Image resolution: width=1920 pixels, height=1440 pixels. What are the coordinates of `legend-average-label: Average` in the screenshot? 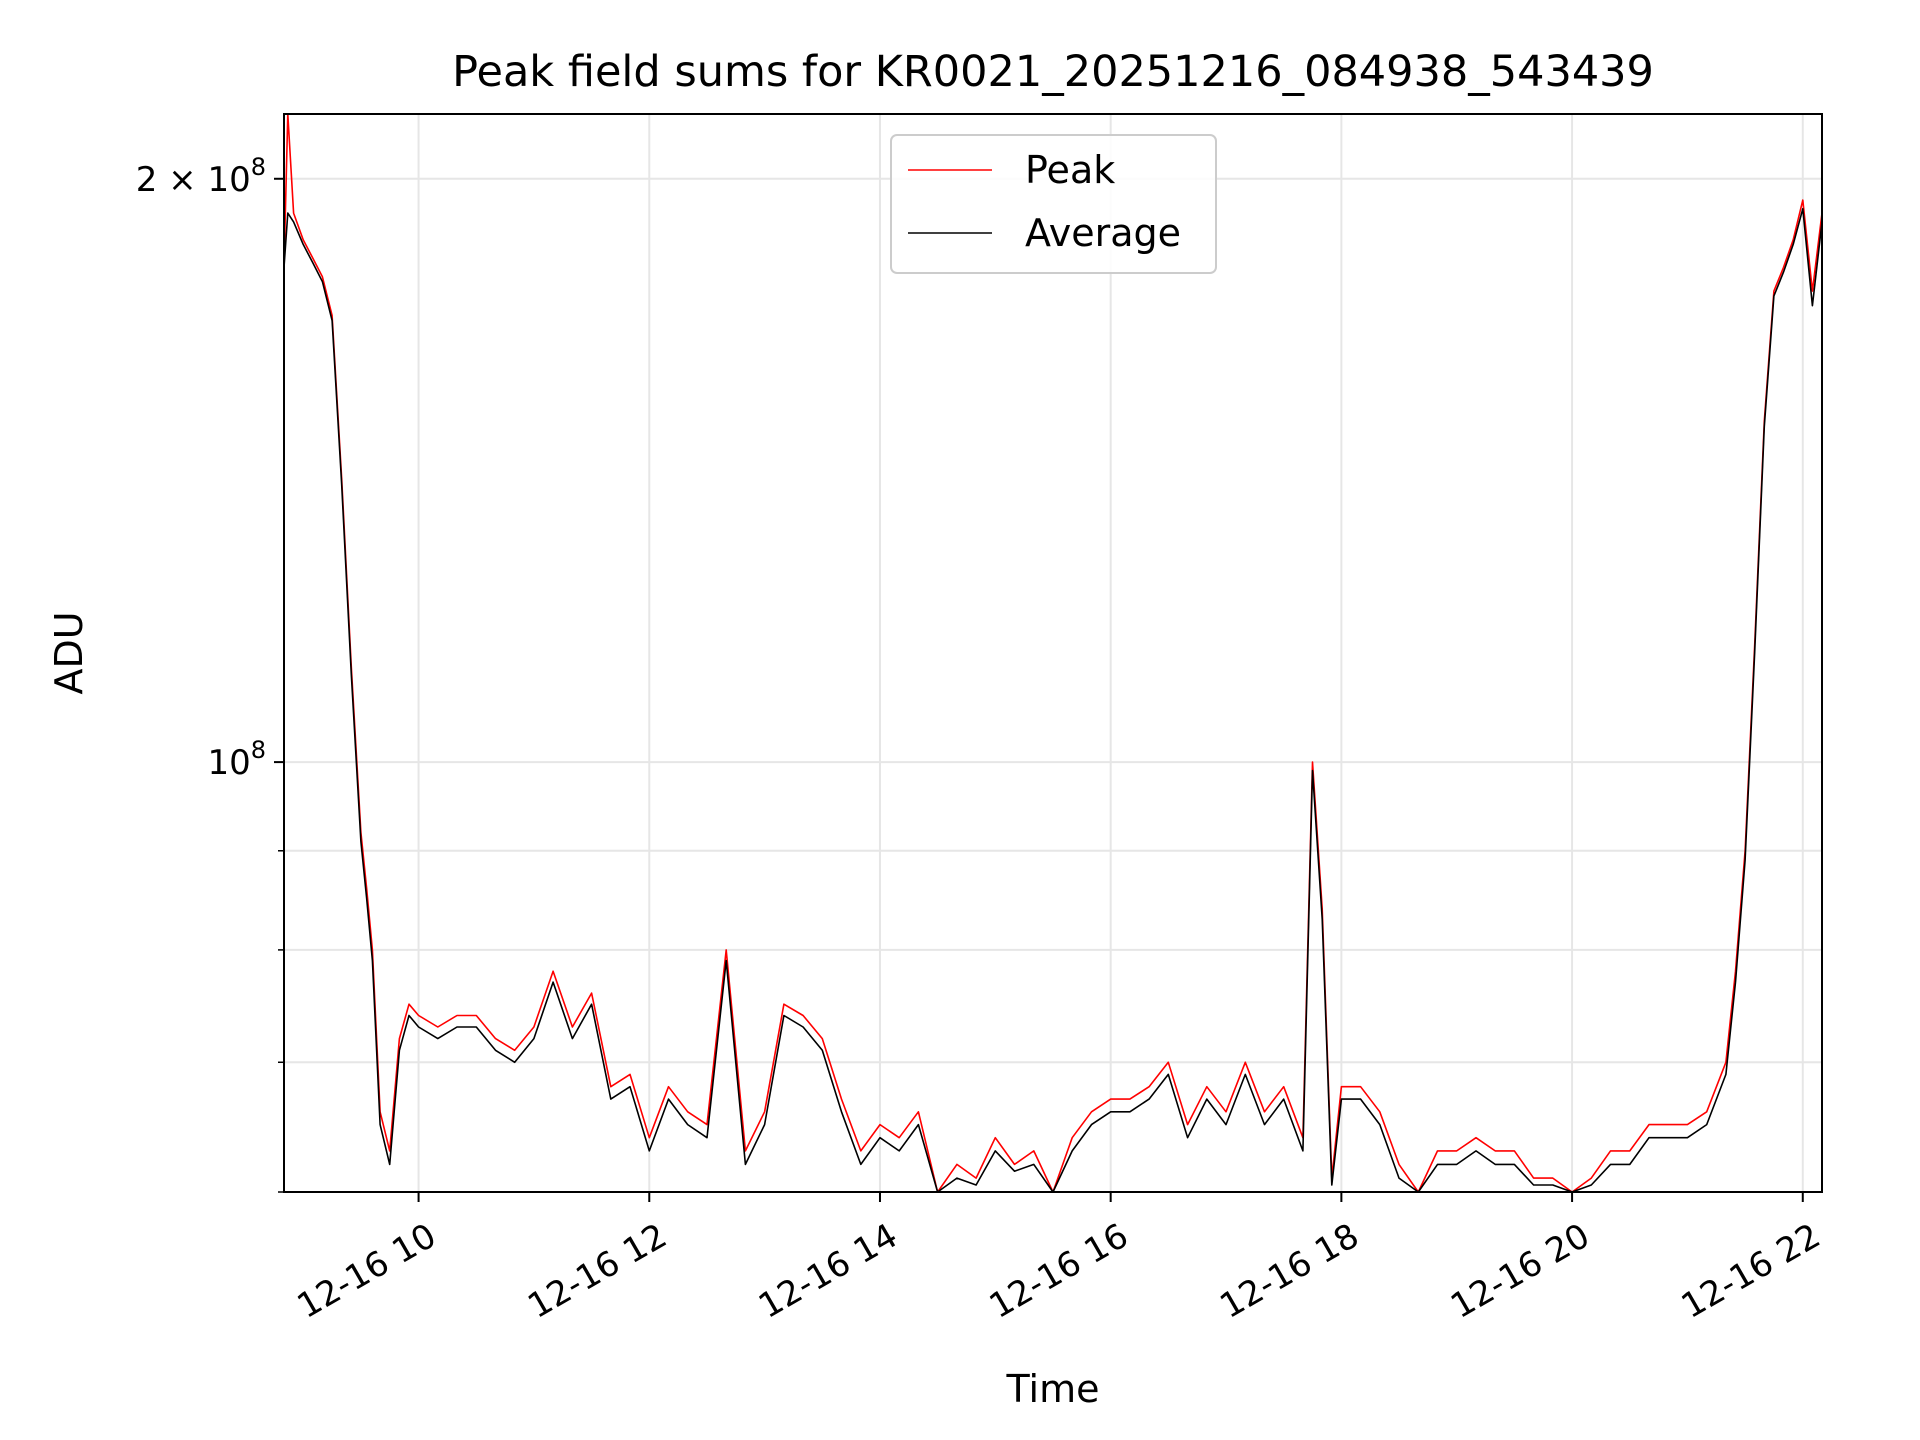 It's located at (1103, 233).